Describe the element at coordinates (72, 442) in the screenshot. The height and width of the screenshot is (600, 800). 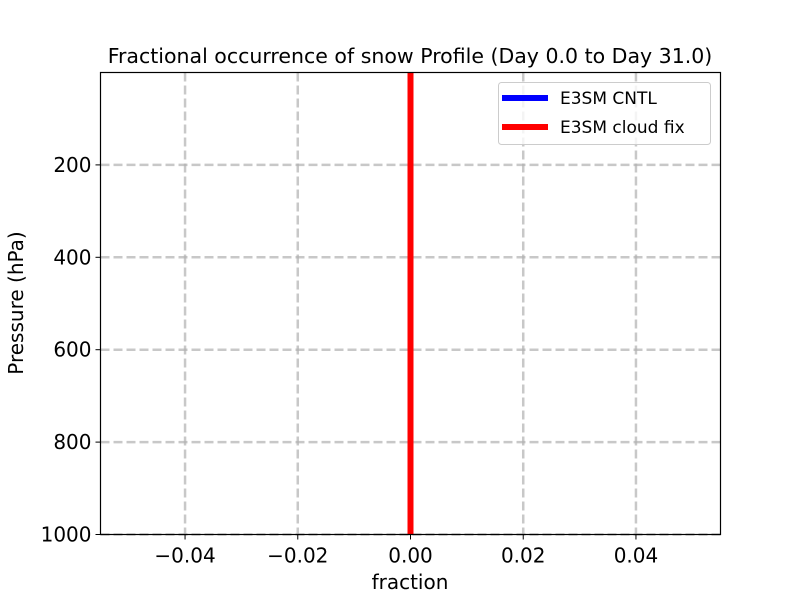
I see `y-tick-label: 800` at that location.